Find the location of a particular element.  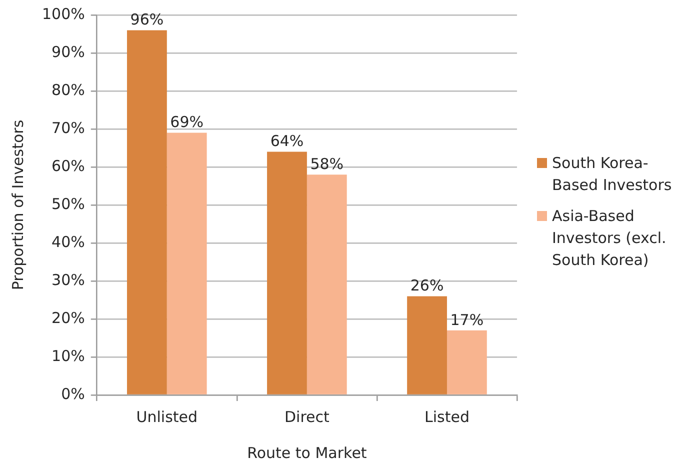

legend-label: Asia-Based Investors (excl. South Korea) is located at coordinates (610, 238).